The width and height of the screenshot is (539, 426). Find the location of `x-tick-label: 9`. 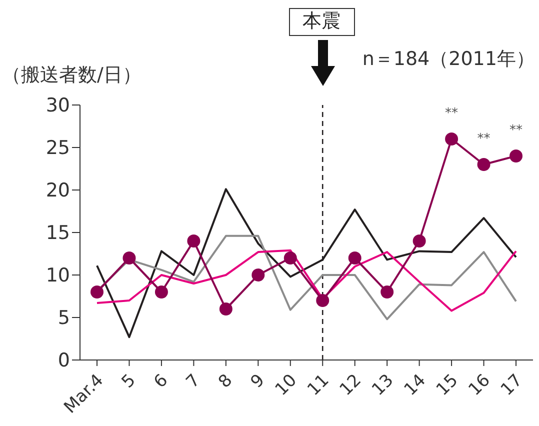

x-tick-label: 9 is located at coordinates (257, 381).